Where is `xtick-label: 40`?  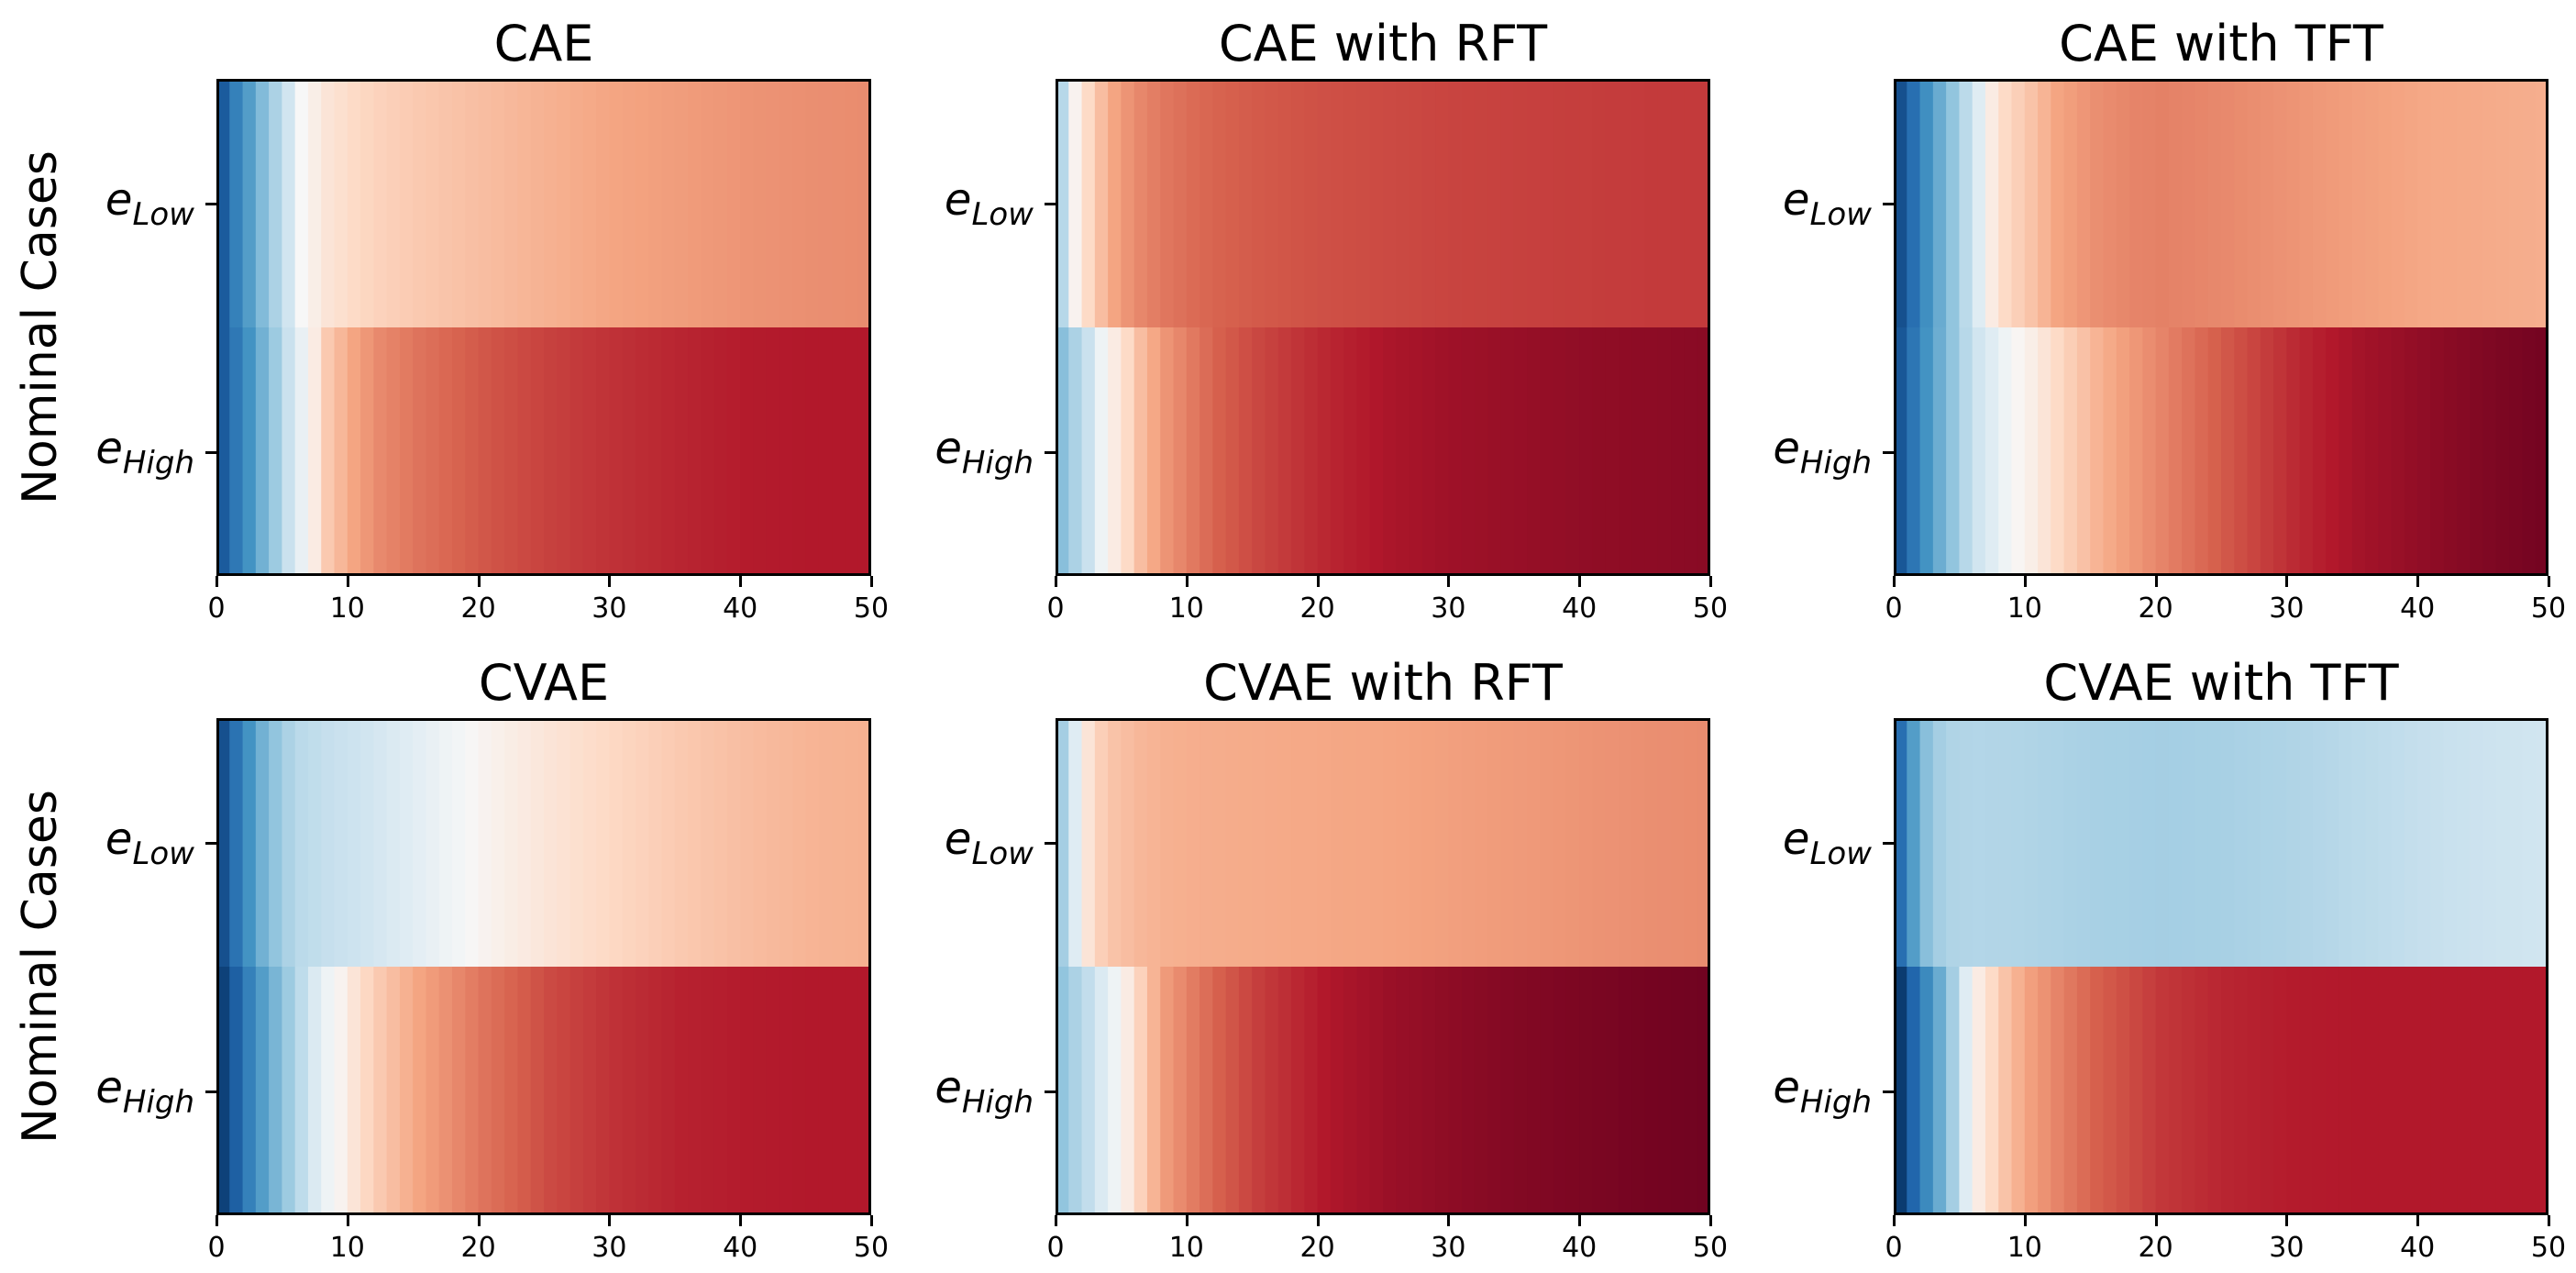
xtick-label: 40 is located at coordinates (1580, 1248).